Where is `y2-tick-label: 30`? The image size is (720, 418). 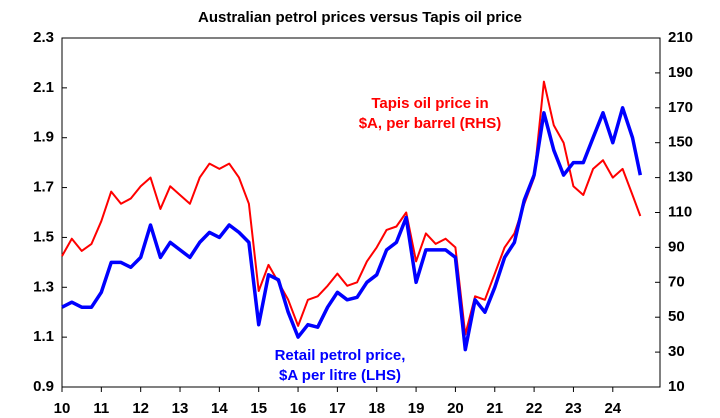
y2-tick-label: 30 is located at coordinates (676, 351).